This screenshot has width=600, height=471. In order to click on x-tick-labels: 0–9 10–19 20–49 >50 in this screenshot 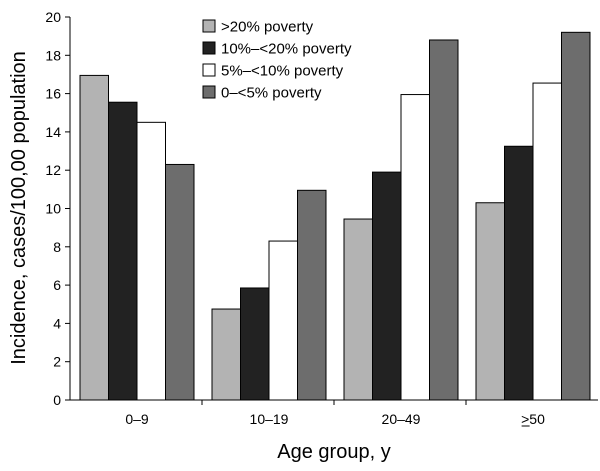, I will do `click(335, 419)`.